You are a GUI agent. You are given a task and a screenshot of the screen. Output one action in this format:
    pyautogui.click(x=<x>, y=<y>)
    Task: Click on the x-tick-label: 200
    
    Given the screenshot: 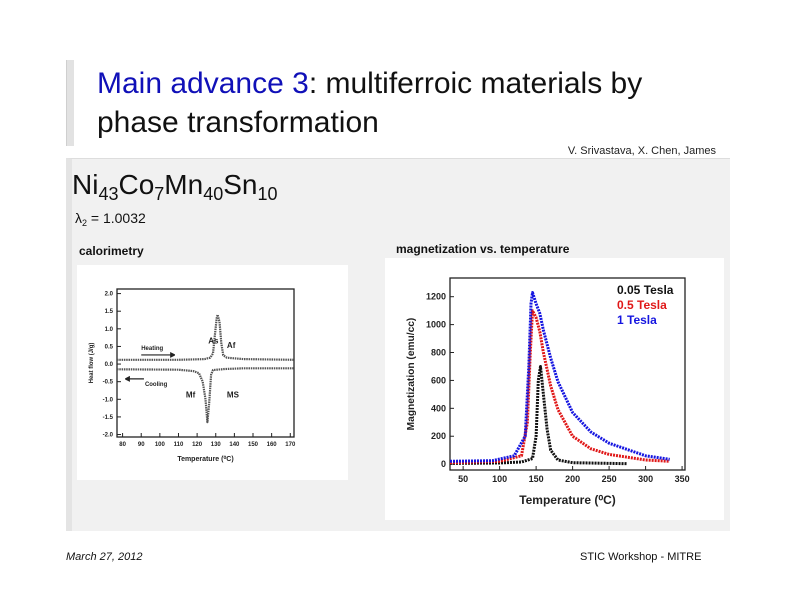 What is the action you would take?
    pyautogui.click(x=572, y=479)
    